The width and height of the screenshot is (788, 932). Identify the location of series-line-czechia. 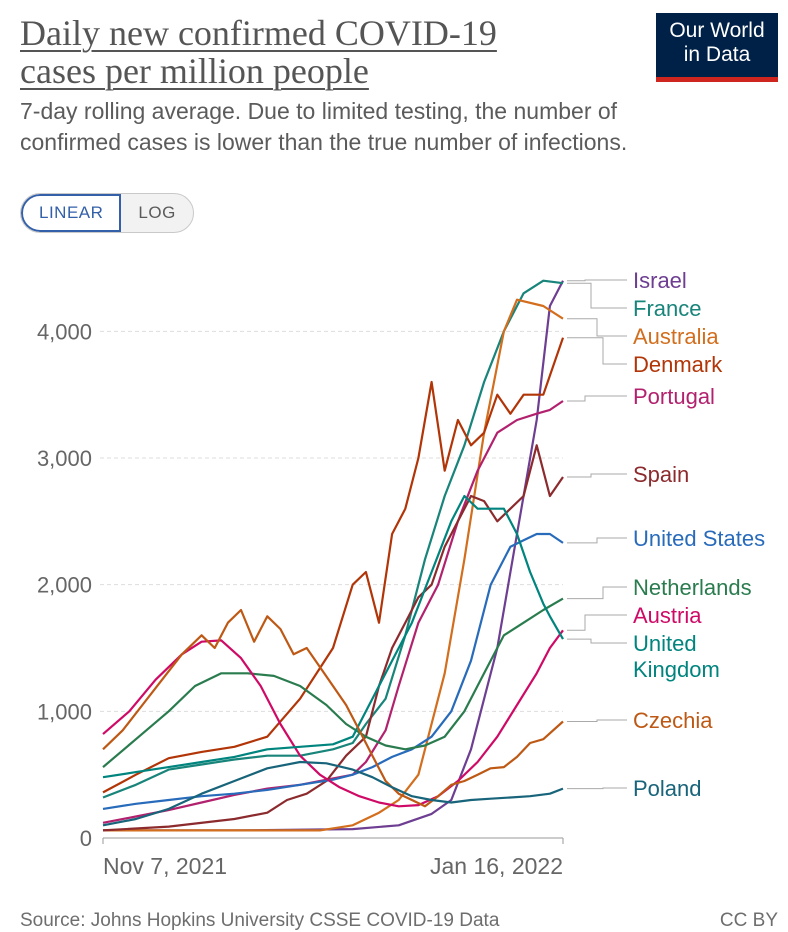
(333, 708).